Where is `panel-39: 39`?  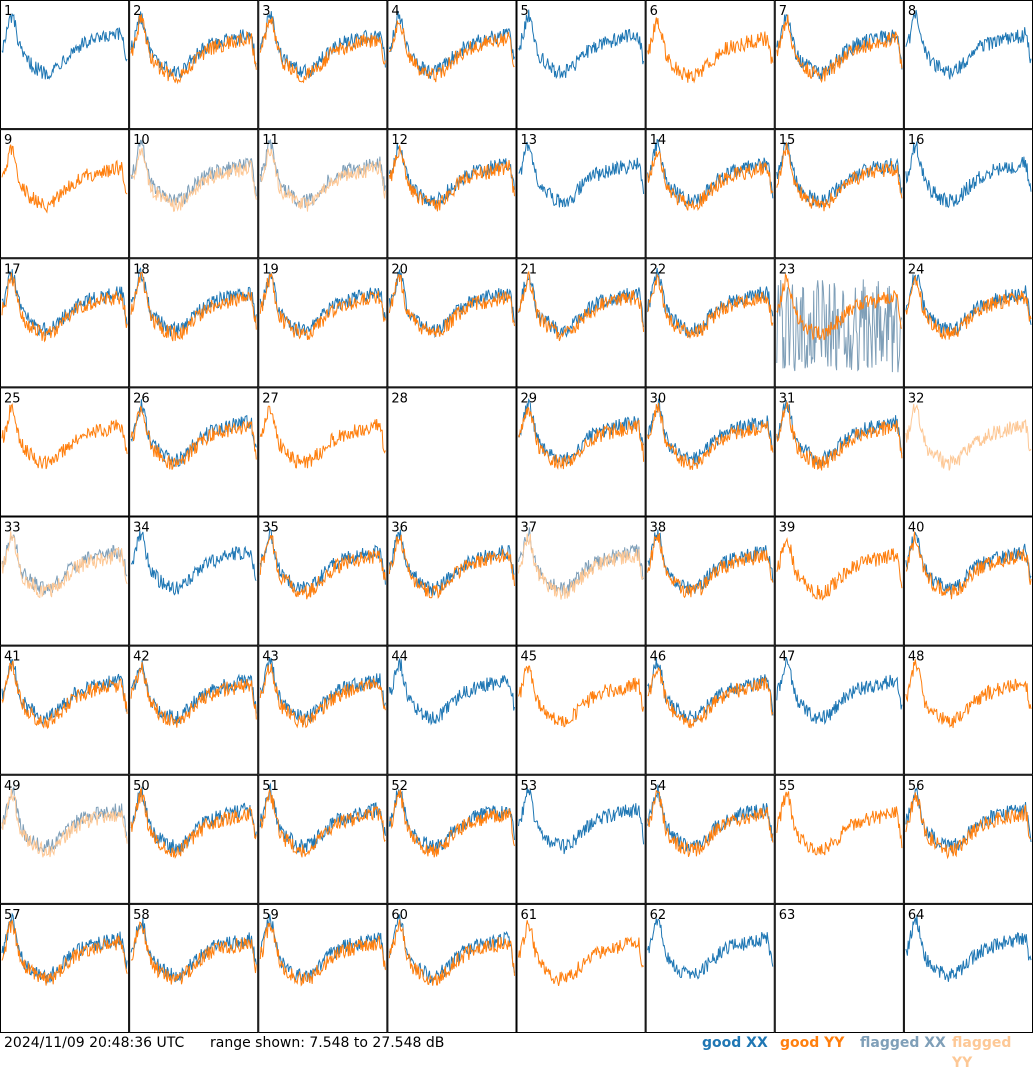
panel-39: 39 is located at coordinates (839, 581).